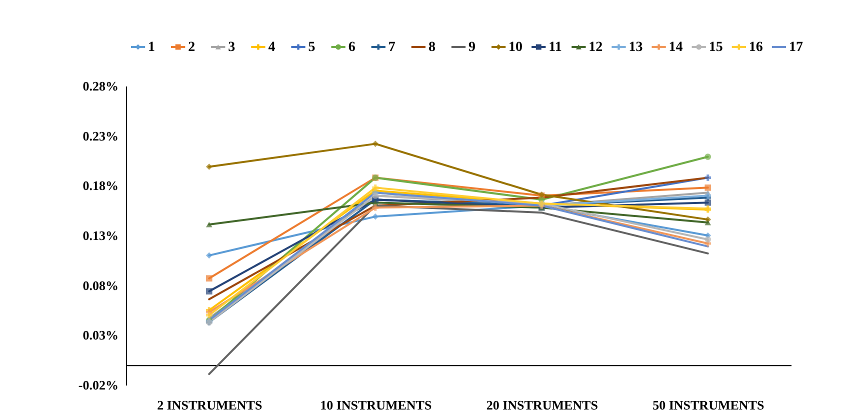 This screenshot has width=855, height=412. Describe the element at coordinates (555, 47) in the screenshot. I see `legend-label: 11` at that location.